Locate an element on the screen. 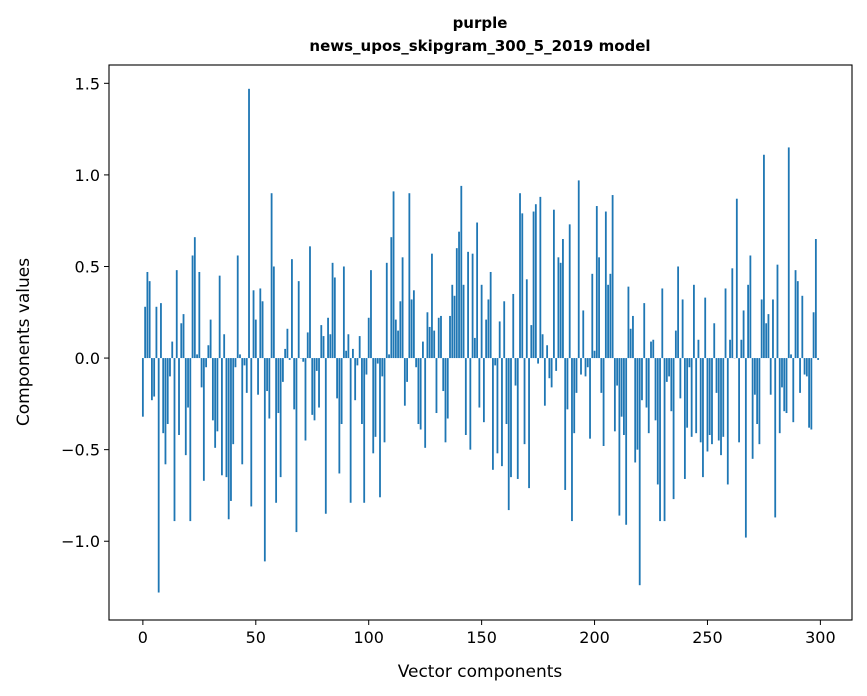  y-tick-label: 0.5 is located at coordinates (87, 266).